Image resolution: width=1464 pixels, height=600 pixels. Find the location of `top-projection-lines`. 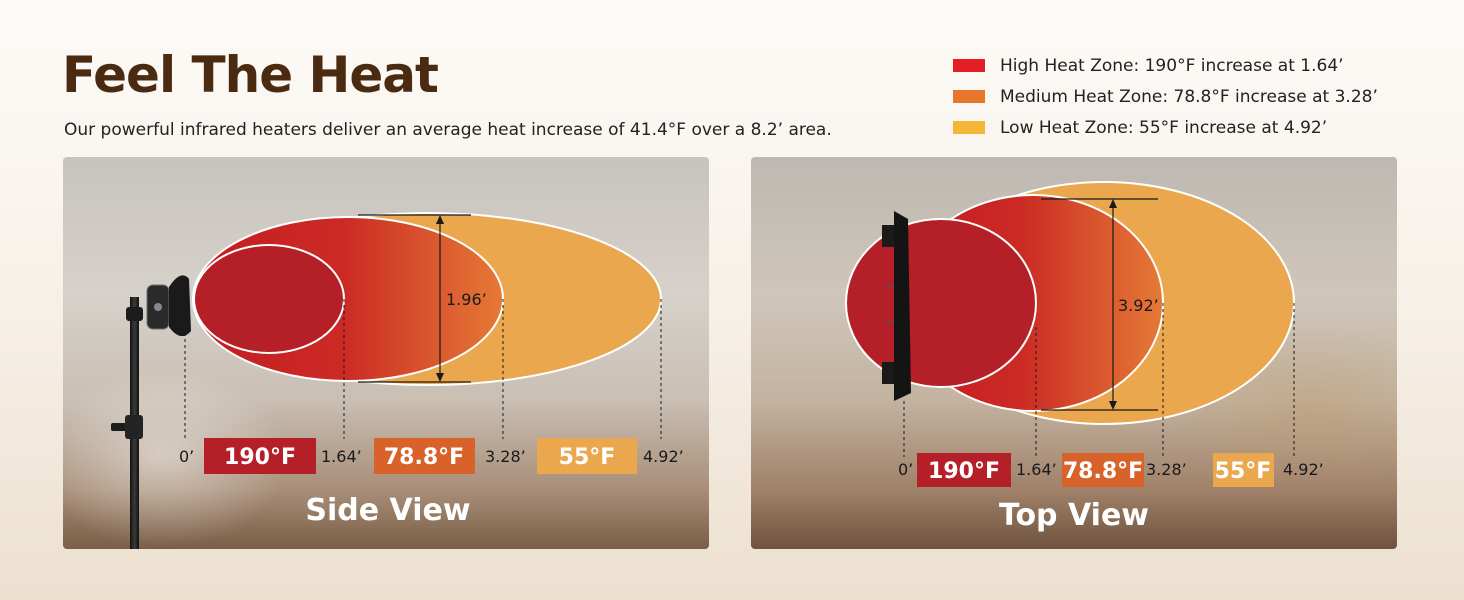

top-projection-lines is located at coordinates (1099, 380).